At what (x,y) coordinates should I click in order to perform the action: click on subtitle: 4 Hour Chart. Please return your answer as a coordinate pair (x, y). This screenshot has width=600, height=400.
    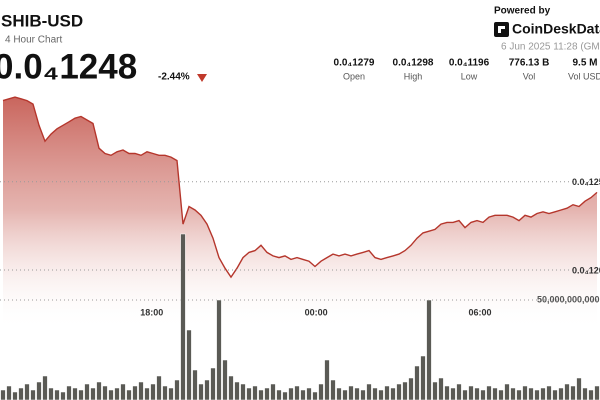
    Looking at the image, I should click on (33, 40).